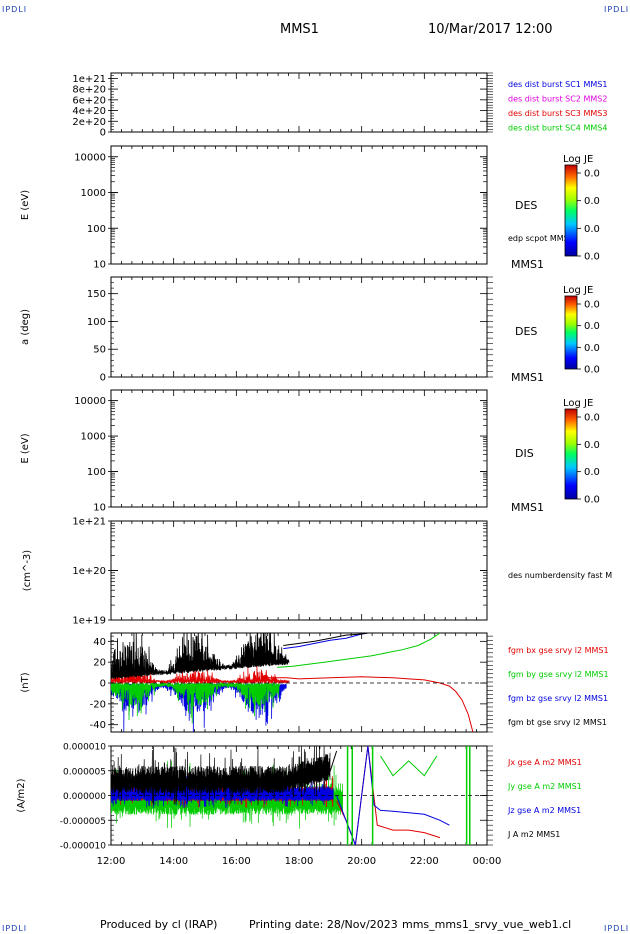  Describe the element at coordinates (27, 570) in the screenshot. I see `y-axis-label: (cm^-3)` at that location.